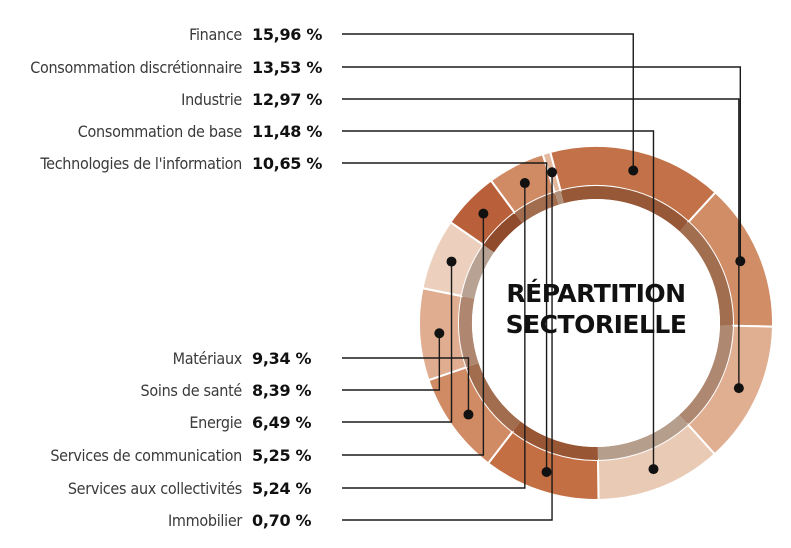  I want to click on slice-label: Technologies de l'information, so click(141, 163).